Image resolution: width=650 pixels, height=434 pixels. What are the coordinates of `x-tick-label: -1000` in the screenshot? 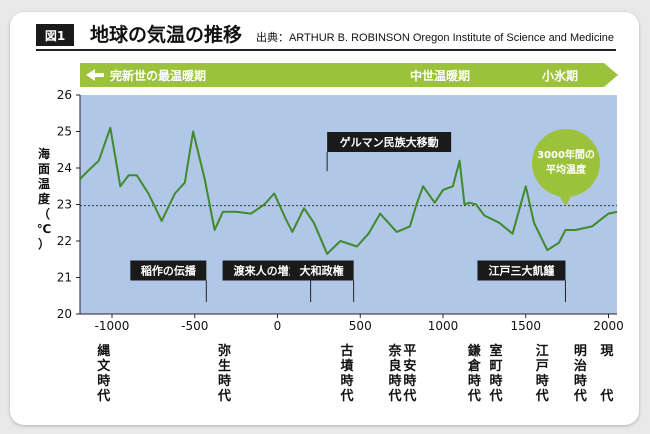 It's located at (112, 326).